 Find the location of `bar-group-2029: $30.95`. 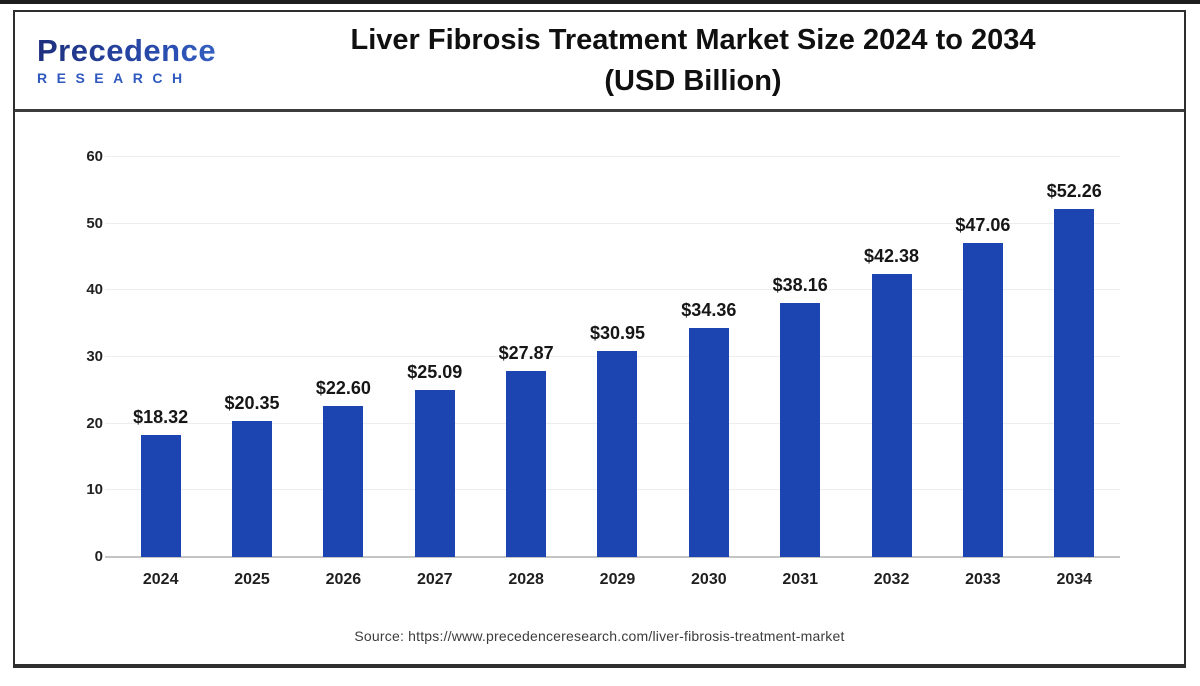

bar-group-2029: $30.95 is located at coordinates (617, 357).